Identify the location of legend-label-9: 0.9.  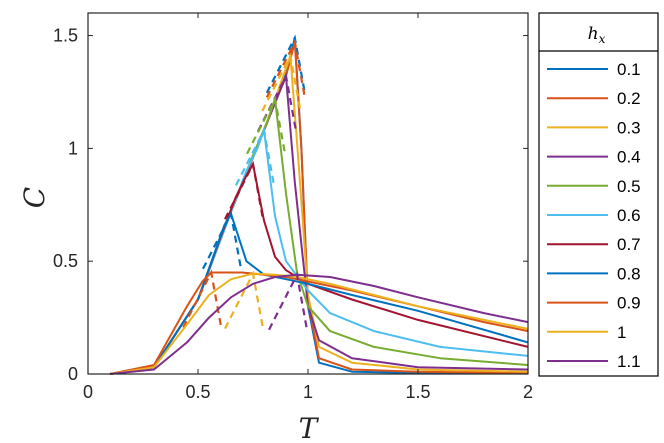
(629, 303).